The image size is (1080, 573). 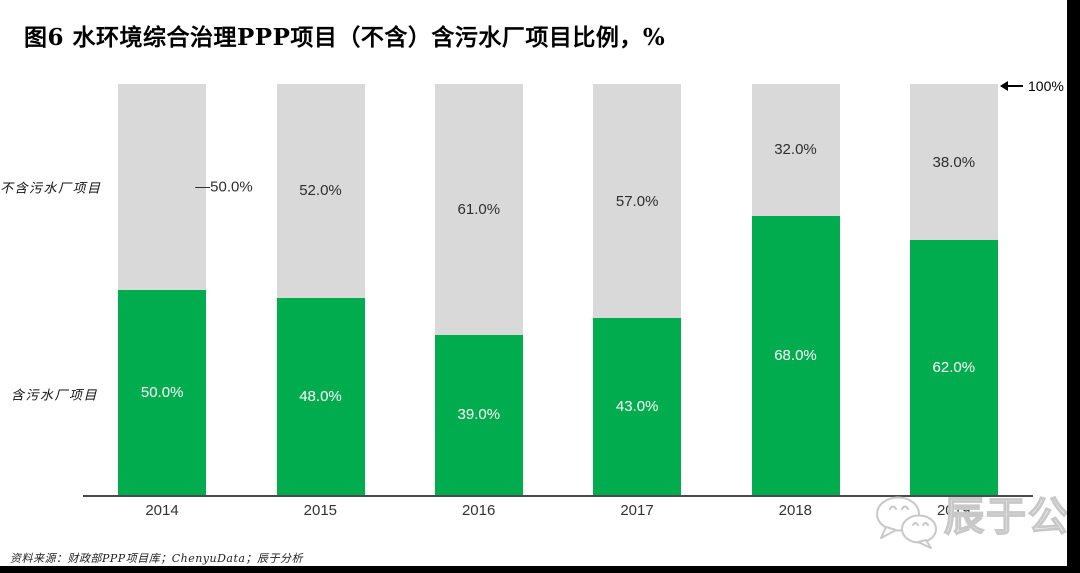 I want to click on bar-2018: 32.0% 68.0%, so click(x=795, y=289).